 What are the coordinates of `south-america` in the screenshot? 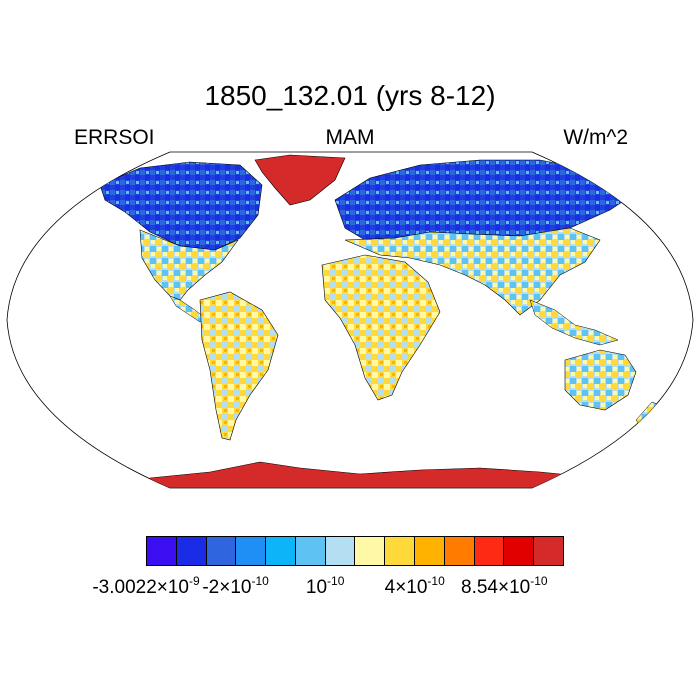 It's located at (239, 366).